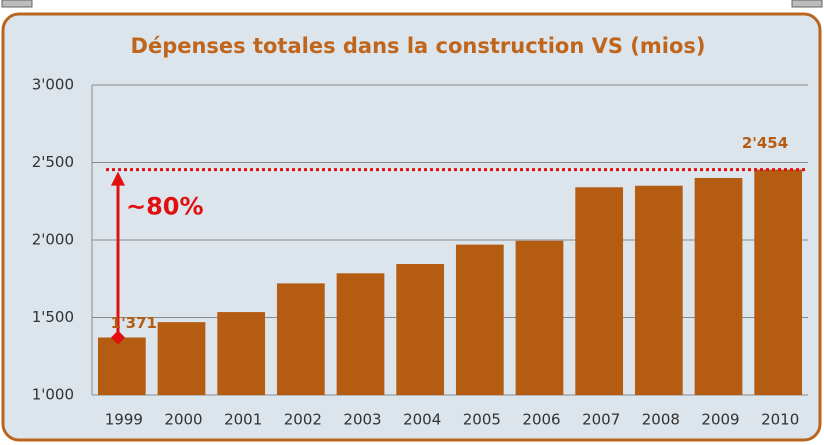 This screenshot has width=824, height=445. What do you see at coordinates (53, 240) in the screenshot?
I see `y-tick-label: 2'000` at bounding box center [53, 240].